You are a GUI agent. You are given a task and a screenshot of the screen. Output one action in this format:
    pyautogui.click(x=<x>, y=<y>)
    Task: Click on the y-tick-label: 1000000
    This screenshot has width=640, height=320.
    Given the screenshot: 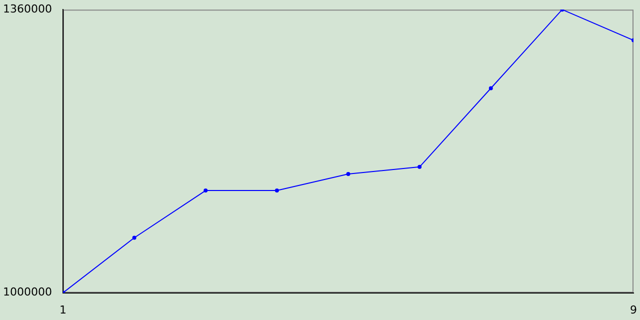 What is the action you would take?
    pyautogui.click(x=27, y=292)
    